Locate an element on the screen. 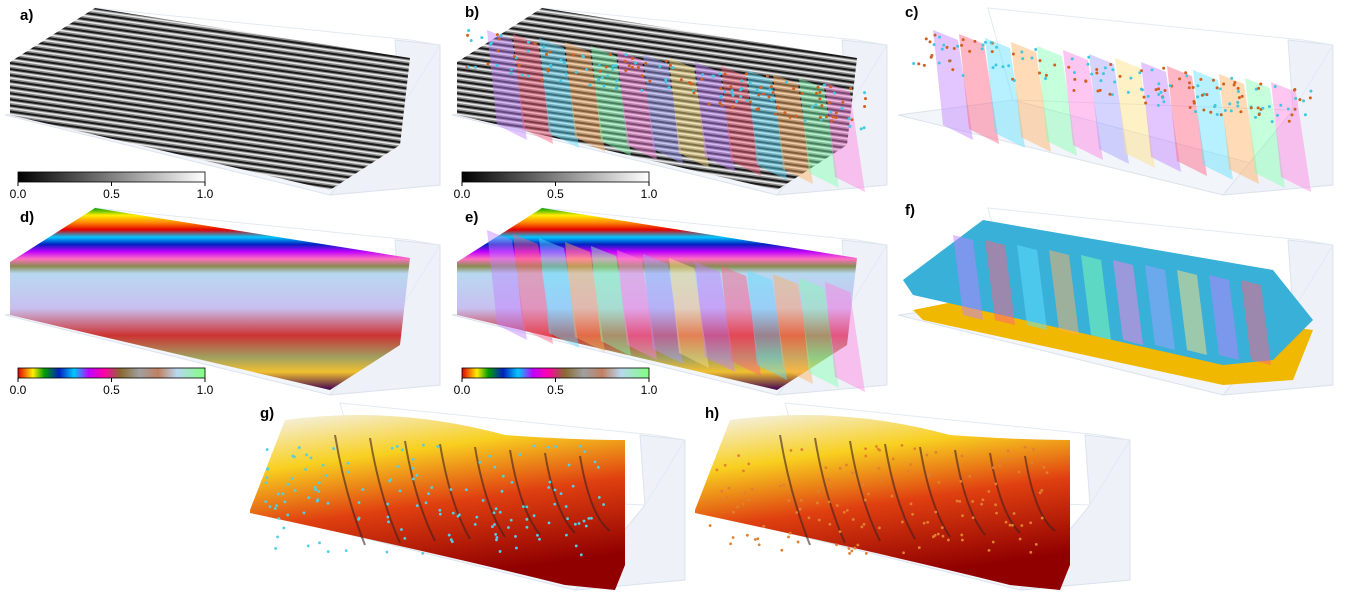  colorbar-tick-label: 0.5 is located at coordinates (111, 390).